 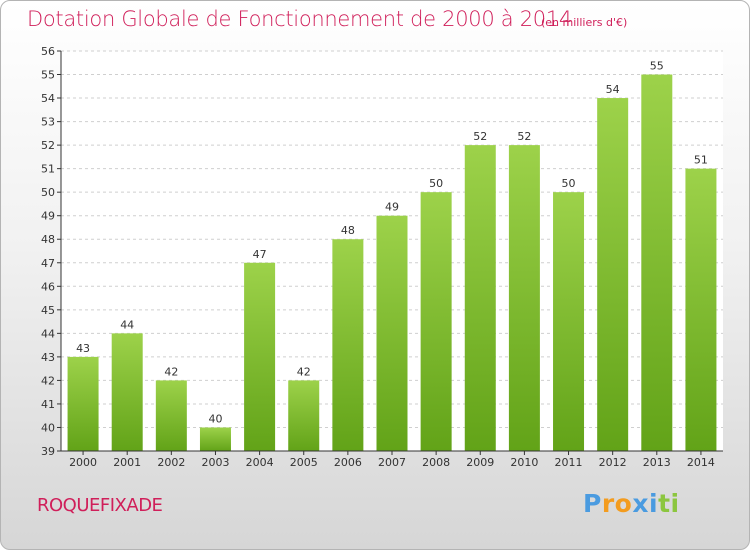 I want to click on x-tick-label: 2009, so click(x=480, y=462).